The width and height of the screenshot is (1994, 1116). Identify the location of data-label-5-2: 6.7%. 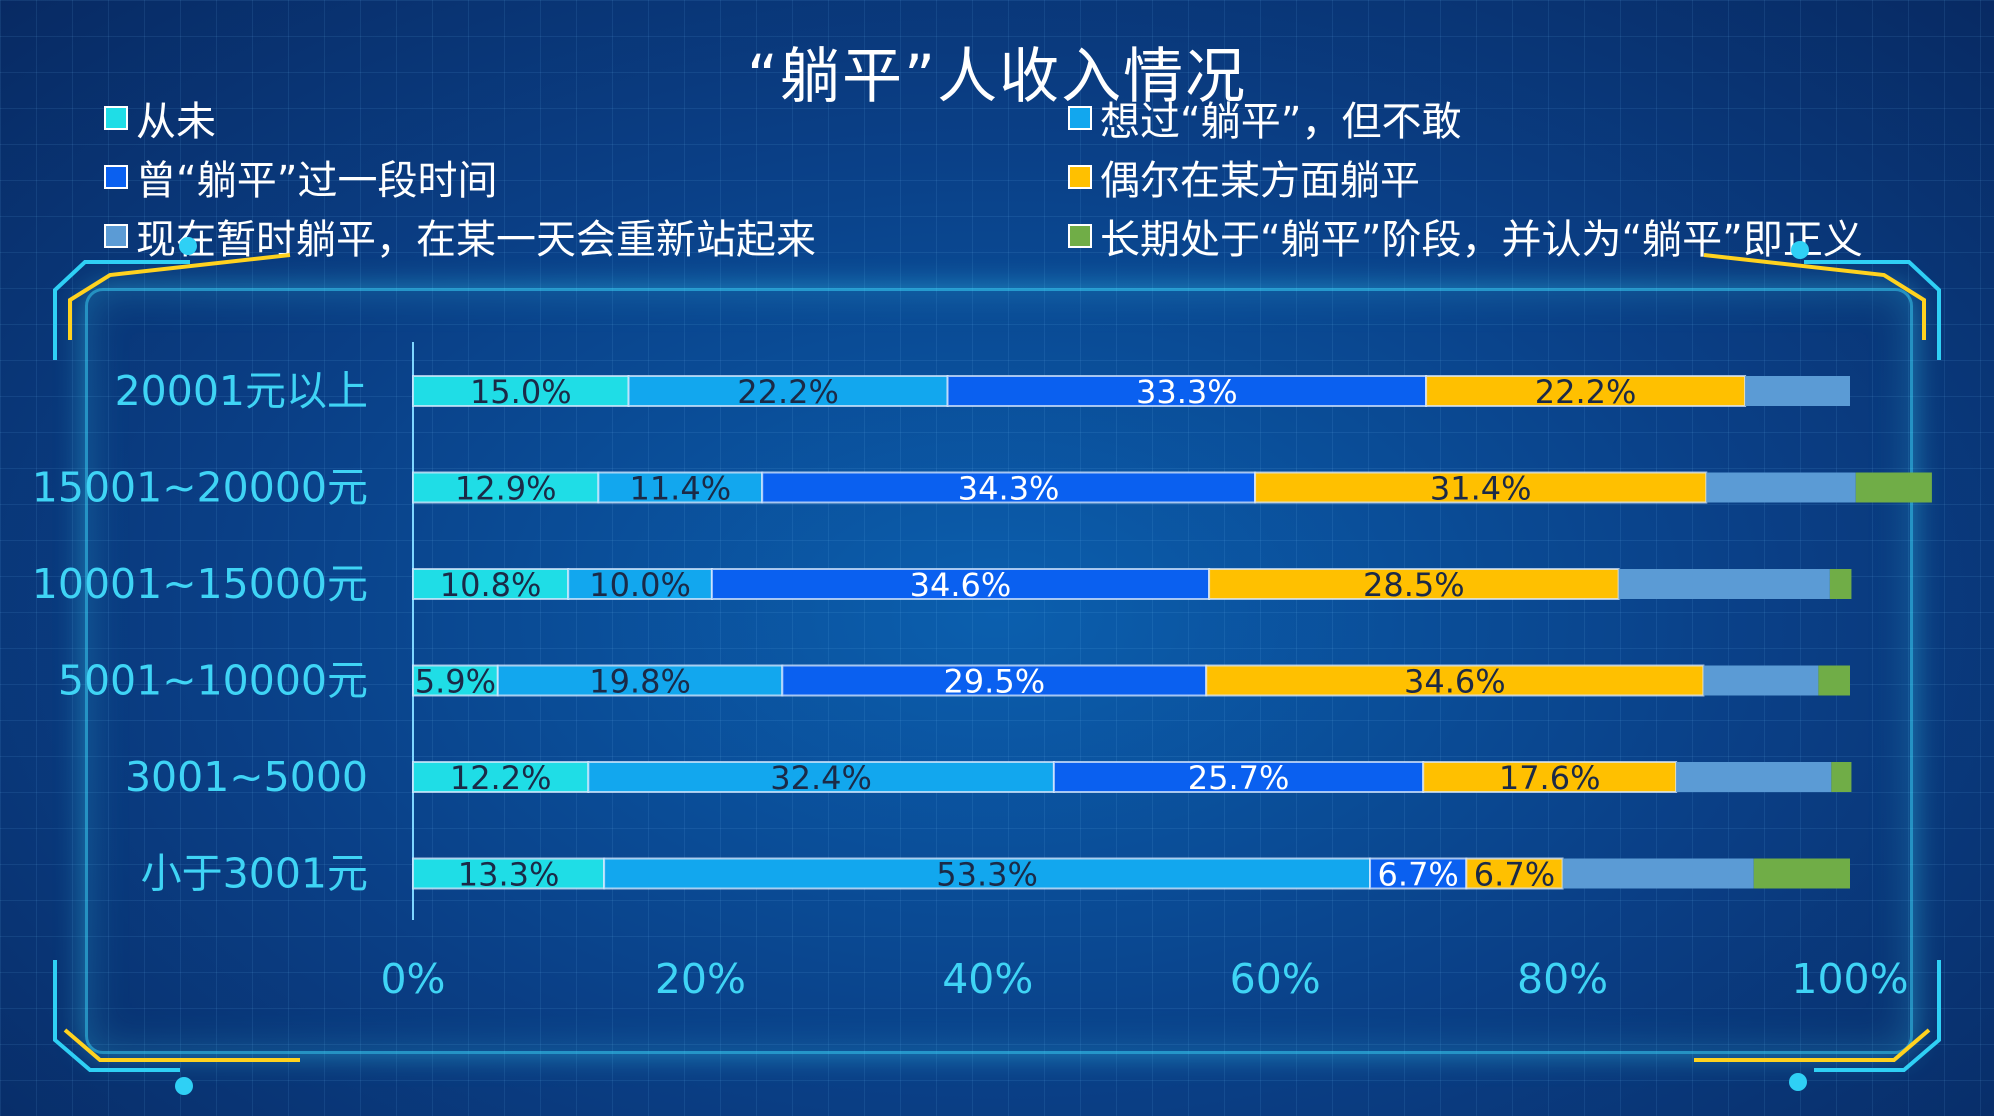
(1418, 875).